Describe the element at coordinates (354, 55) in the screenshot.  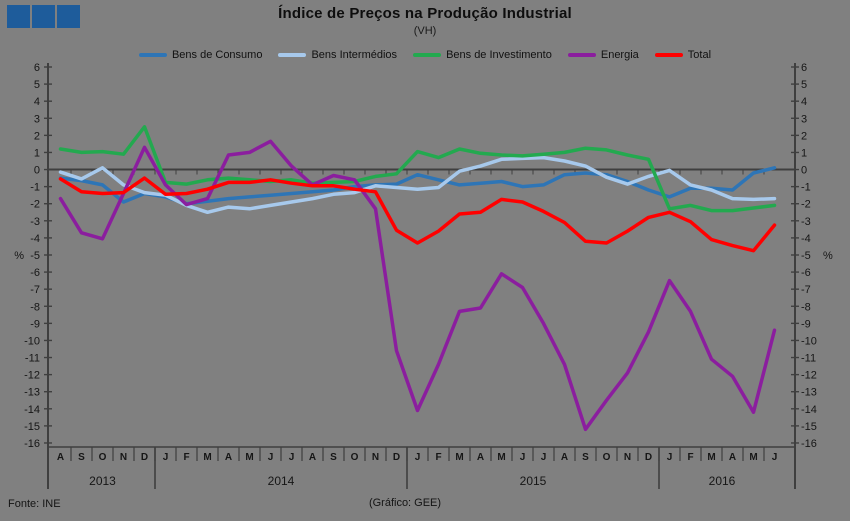
I see `legend-label: Bens Intermédios` at that location.